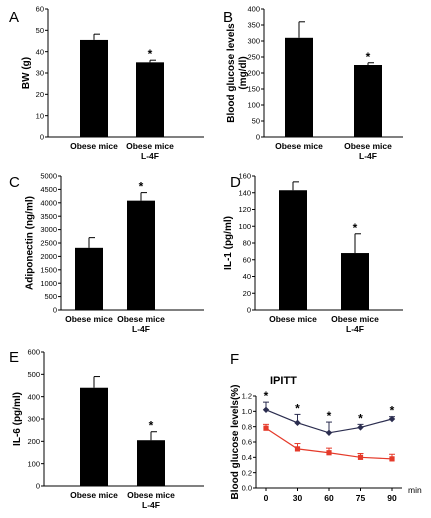 The height and width of the screenshot is (518, 431). Describe the element at coordinates (253, 57) in the screenshot. I see `y-tick-label: 250` at that location.